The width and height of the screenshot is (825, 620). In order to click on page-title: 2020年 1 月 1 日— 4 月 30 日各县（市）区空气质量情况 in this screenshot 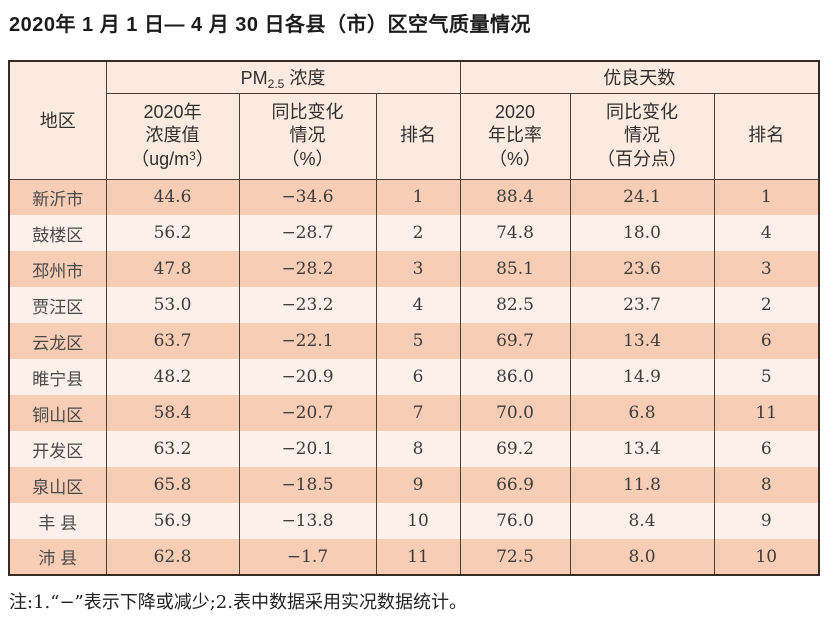, I will do `click(270, 25)`.